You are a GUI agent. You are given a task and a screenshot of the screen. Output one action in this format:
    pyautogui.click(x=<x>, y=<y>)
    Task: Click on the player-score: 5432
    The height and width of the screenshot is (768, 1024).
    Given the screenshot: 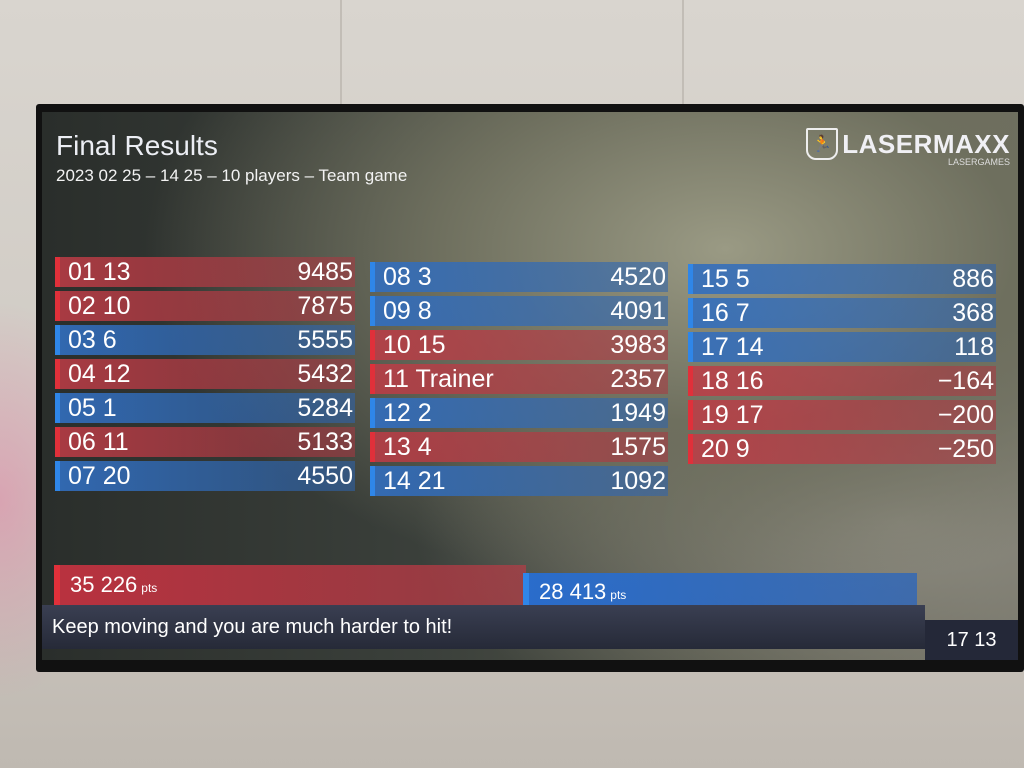 What is the action you would take?
    pyautogui.click(x=325, y=373)
    